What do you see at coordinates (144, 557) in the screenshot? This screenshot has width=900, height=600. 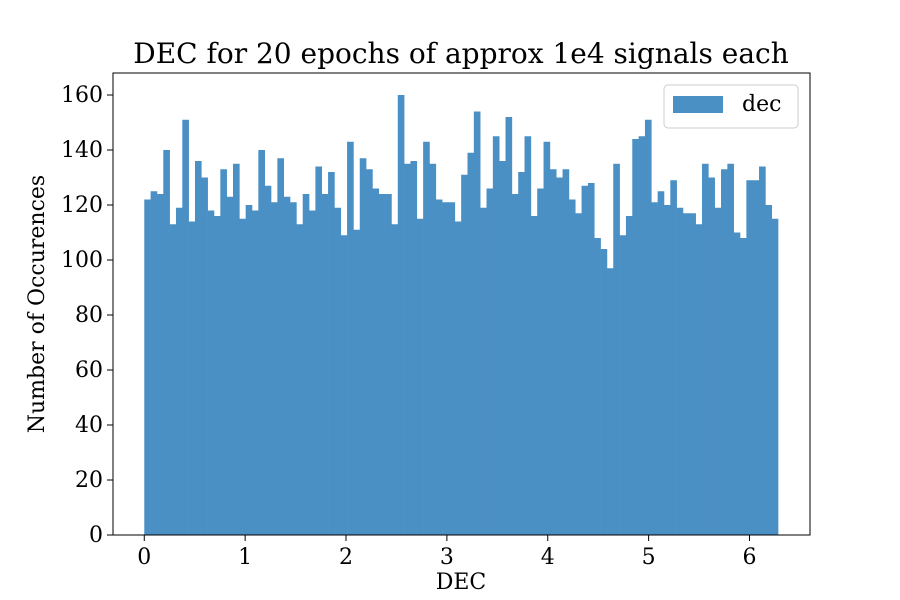 I see `x-tick-label: 0` at bounding box center [144, 557].